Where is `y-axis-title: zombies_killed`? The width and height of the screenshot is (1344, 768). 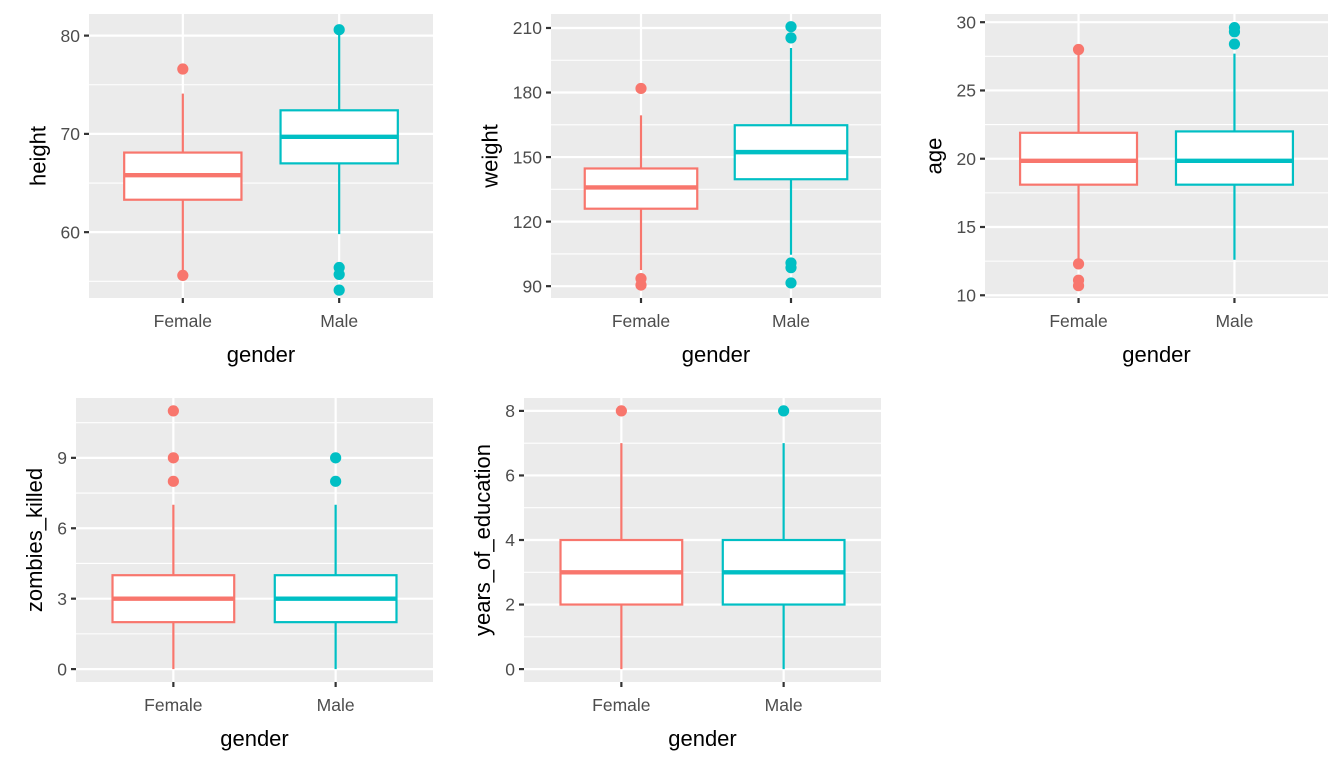 y-axis-title: zombies_killed is located at coordinates (34, 540).